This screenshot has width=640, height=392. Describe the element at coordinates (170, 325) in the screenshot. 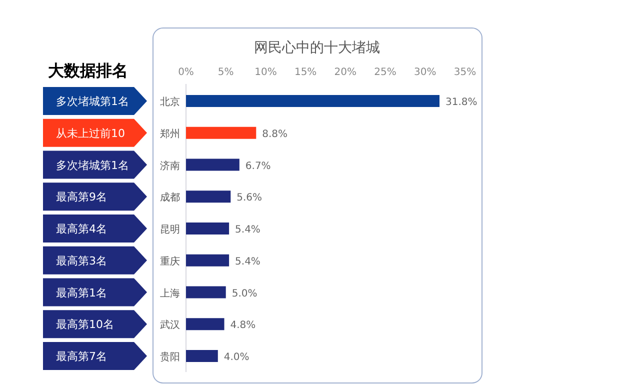

I see `y-tick-label: 武汉` at that location.